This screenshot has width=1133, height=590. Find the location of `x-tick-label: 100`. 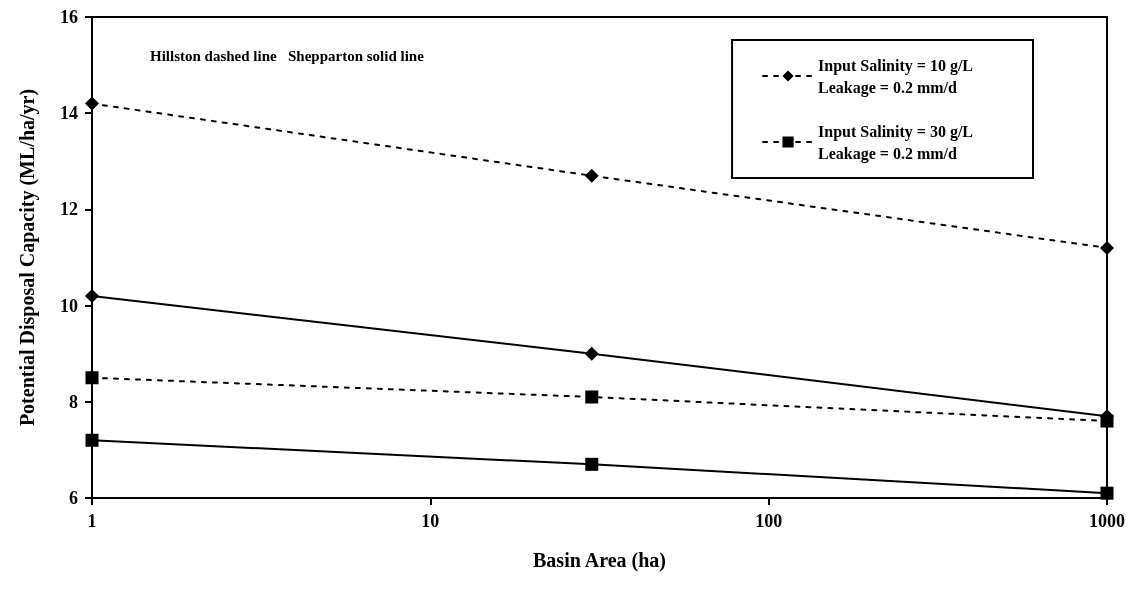

x-tick-label: 100 is located at coordinates (769, 521).